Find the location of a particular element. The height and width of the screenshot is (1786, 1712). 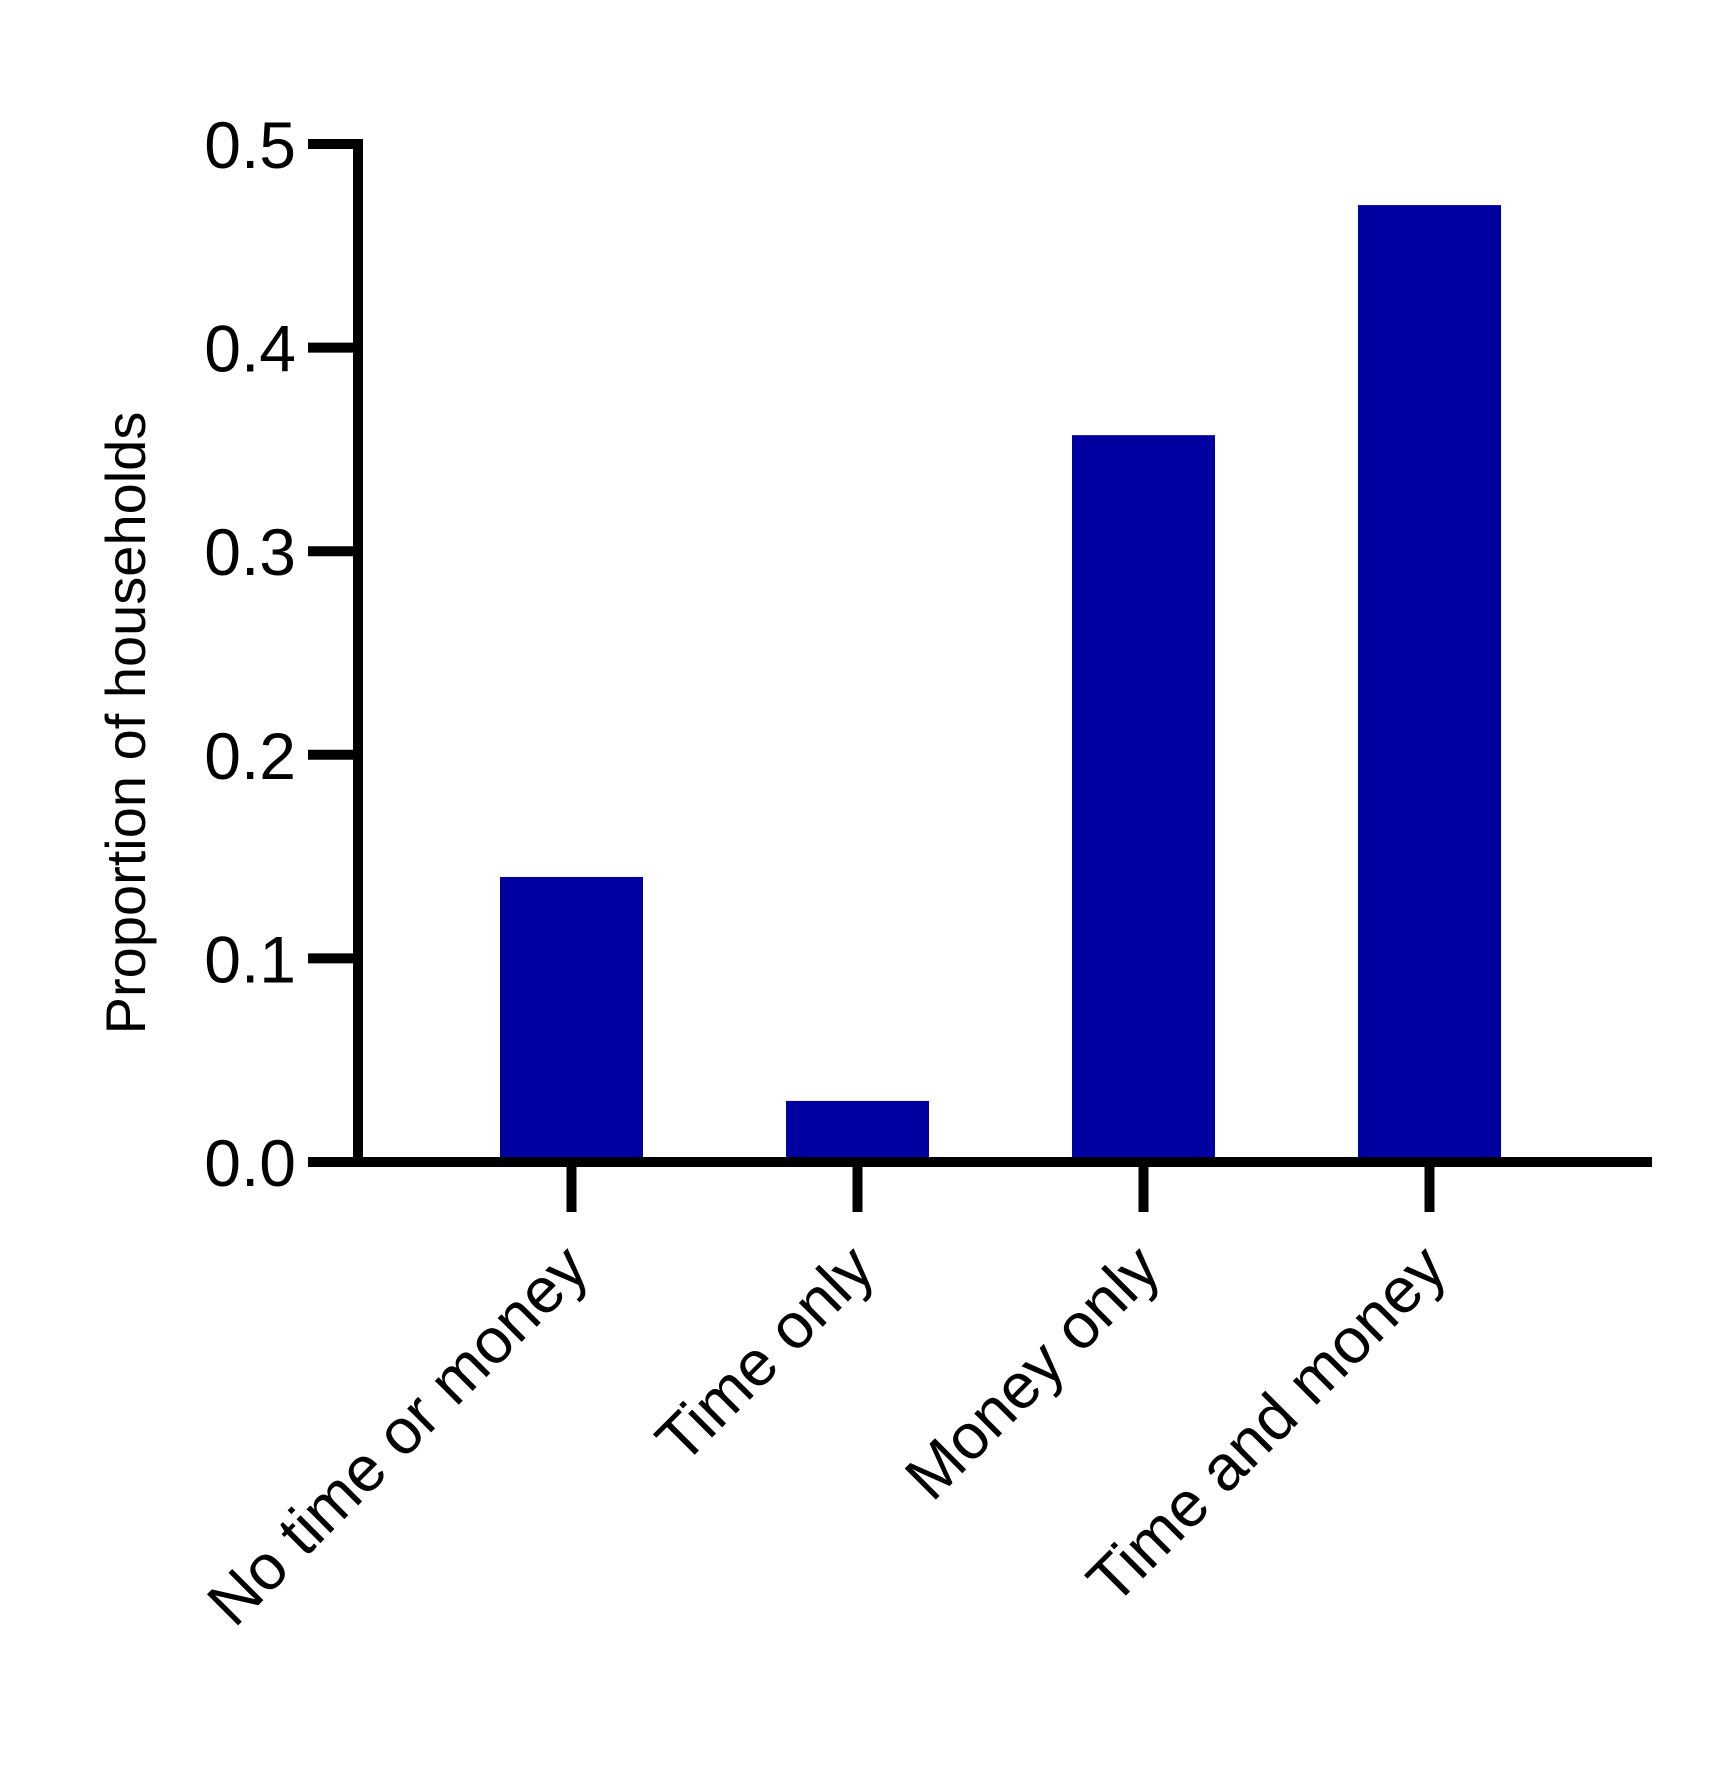

y-ticks-group: 0.0 0.1 0.2 0.3 0.4 0.5 is located at coordinates (281, 654).